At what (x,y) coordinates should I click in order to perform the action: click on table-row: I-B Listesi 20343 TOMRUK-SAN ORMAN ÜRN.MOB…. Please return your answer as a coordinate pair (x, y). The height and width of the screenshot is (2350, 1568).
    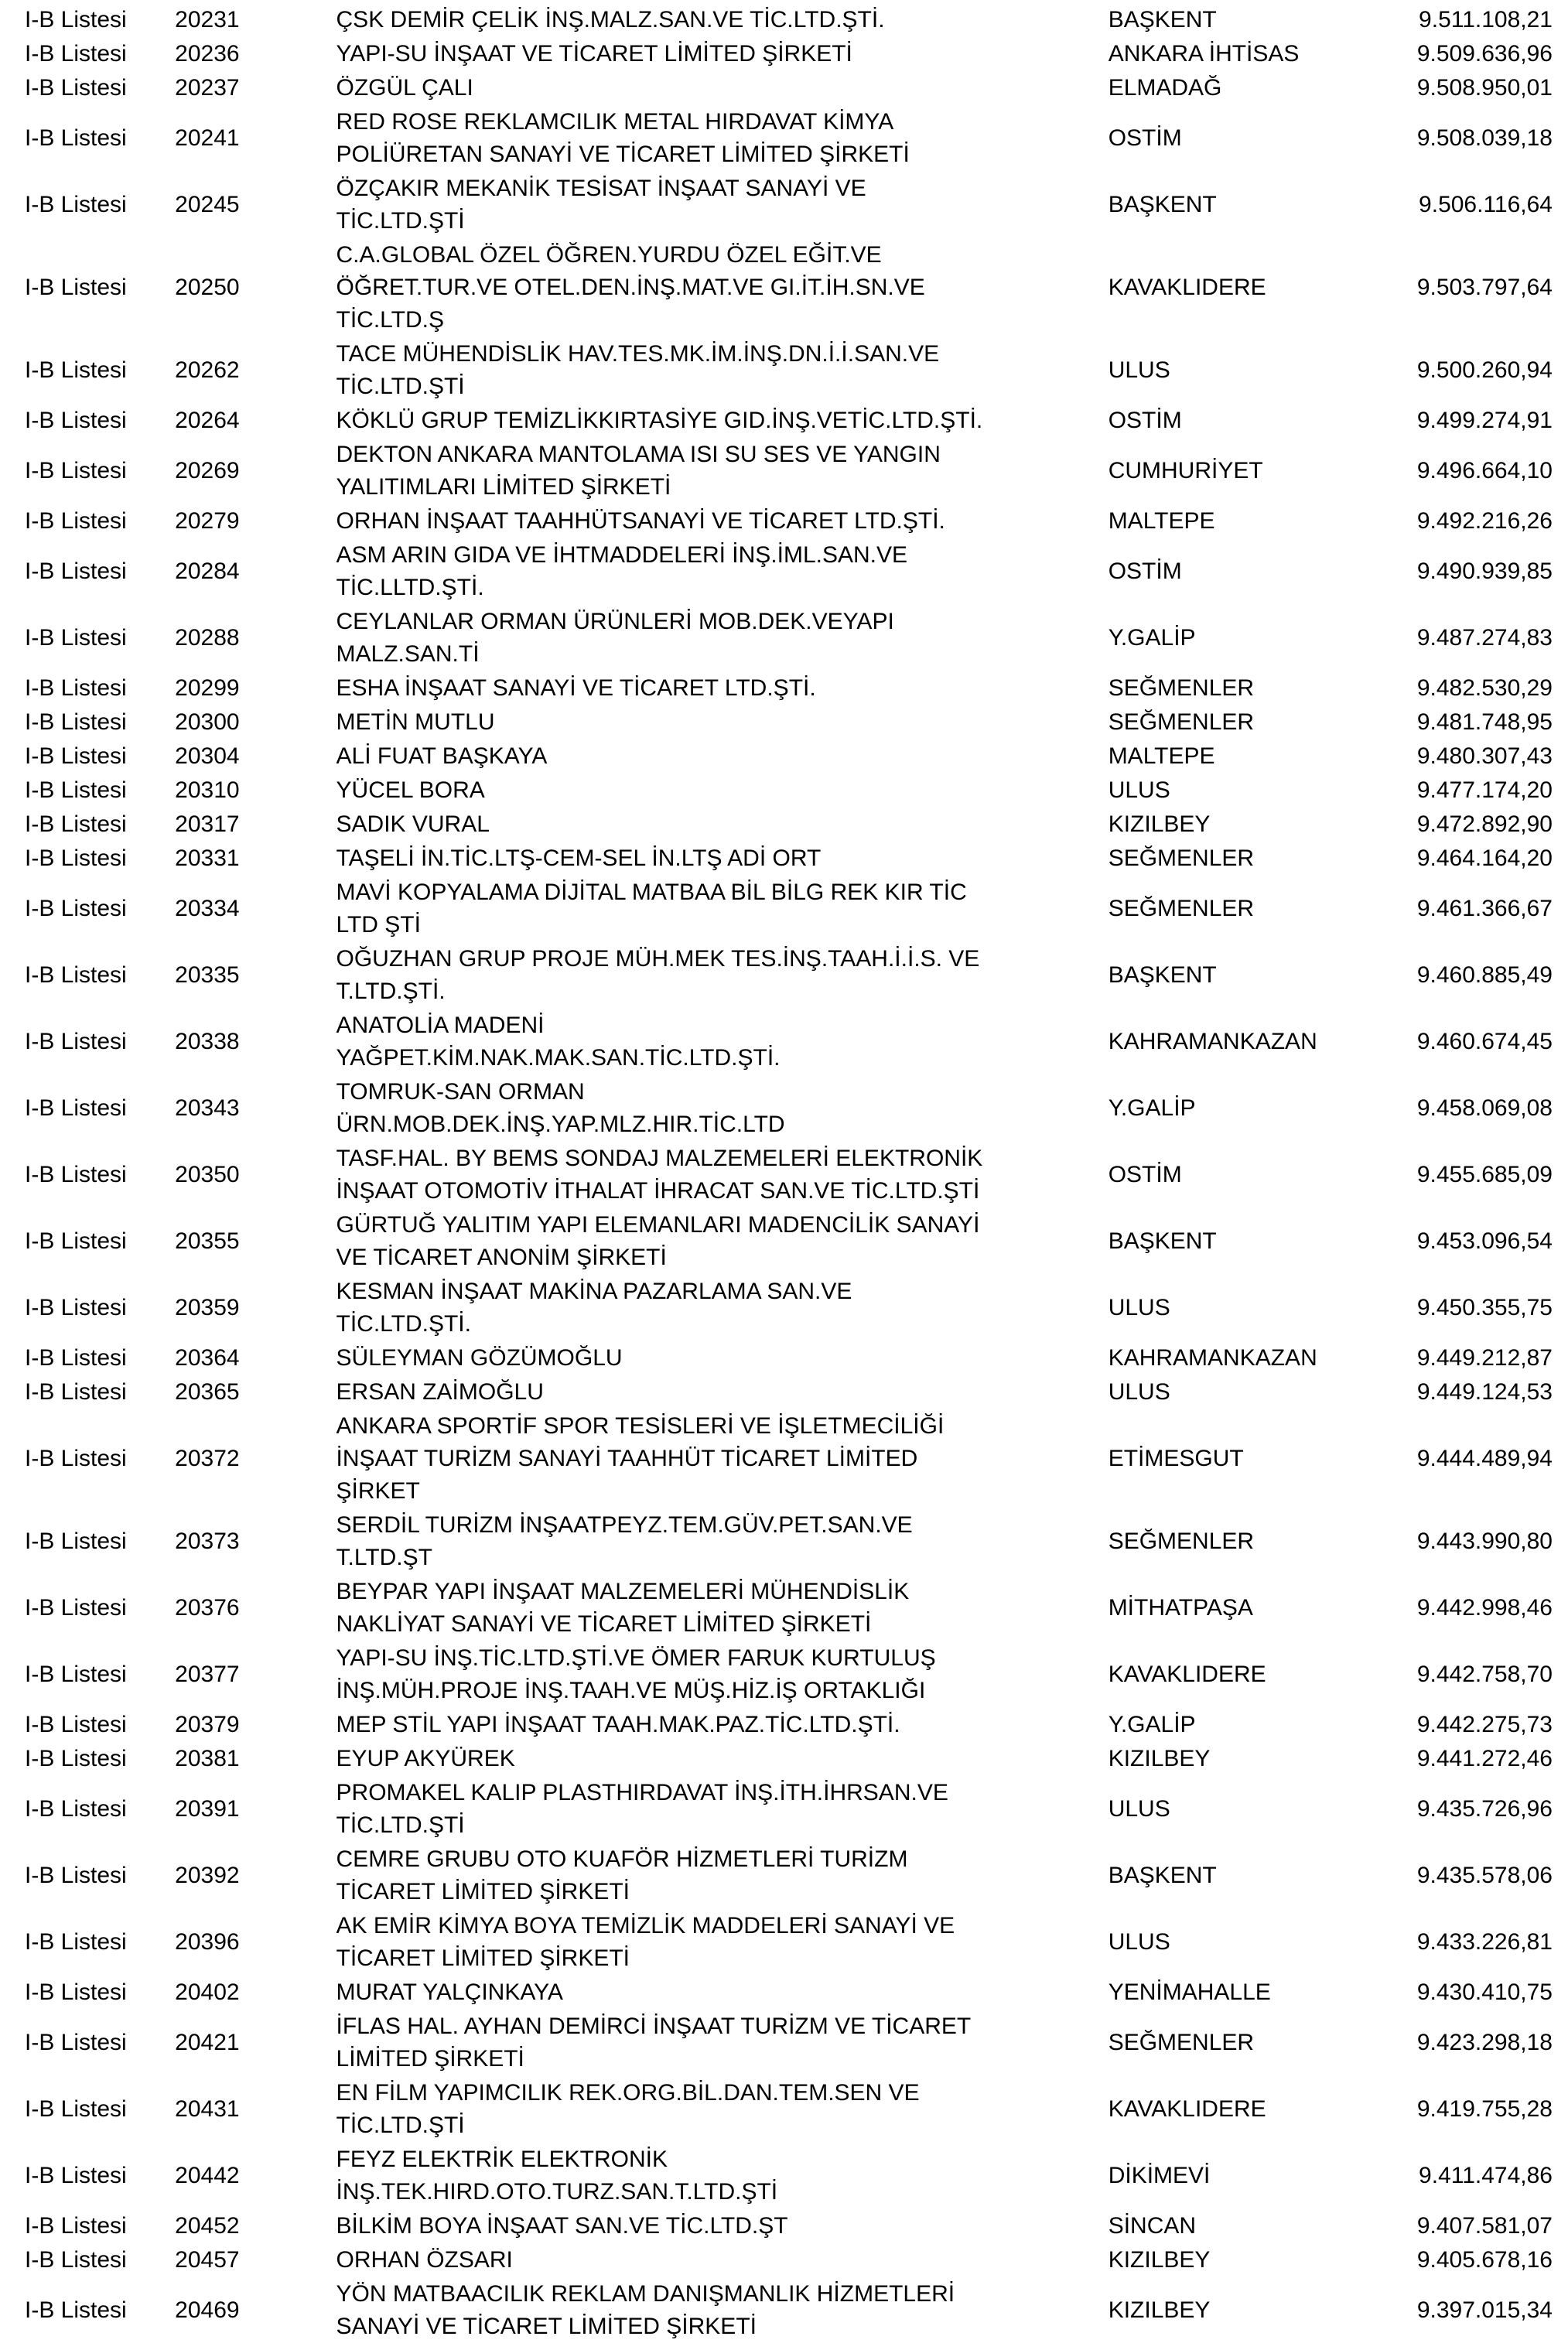
    Looking at the image, I should click on (789, 1108).